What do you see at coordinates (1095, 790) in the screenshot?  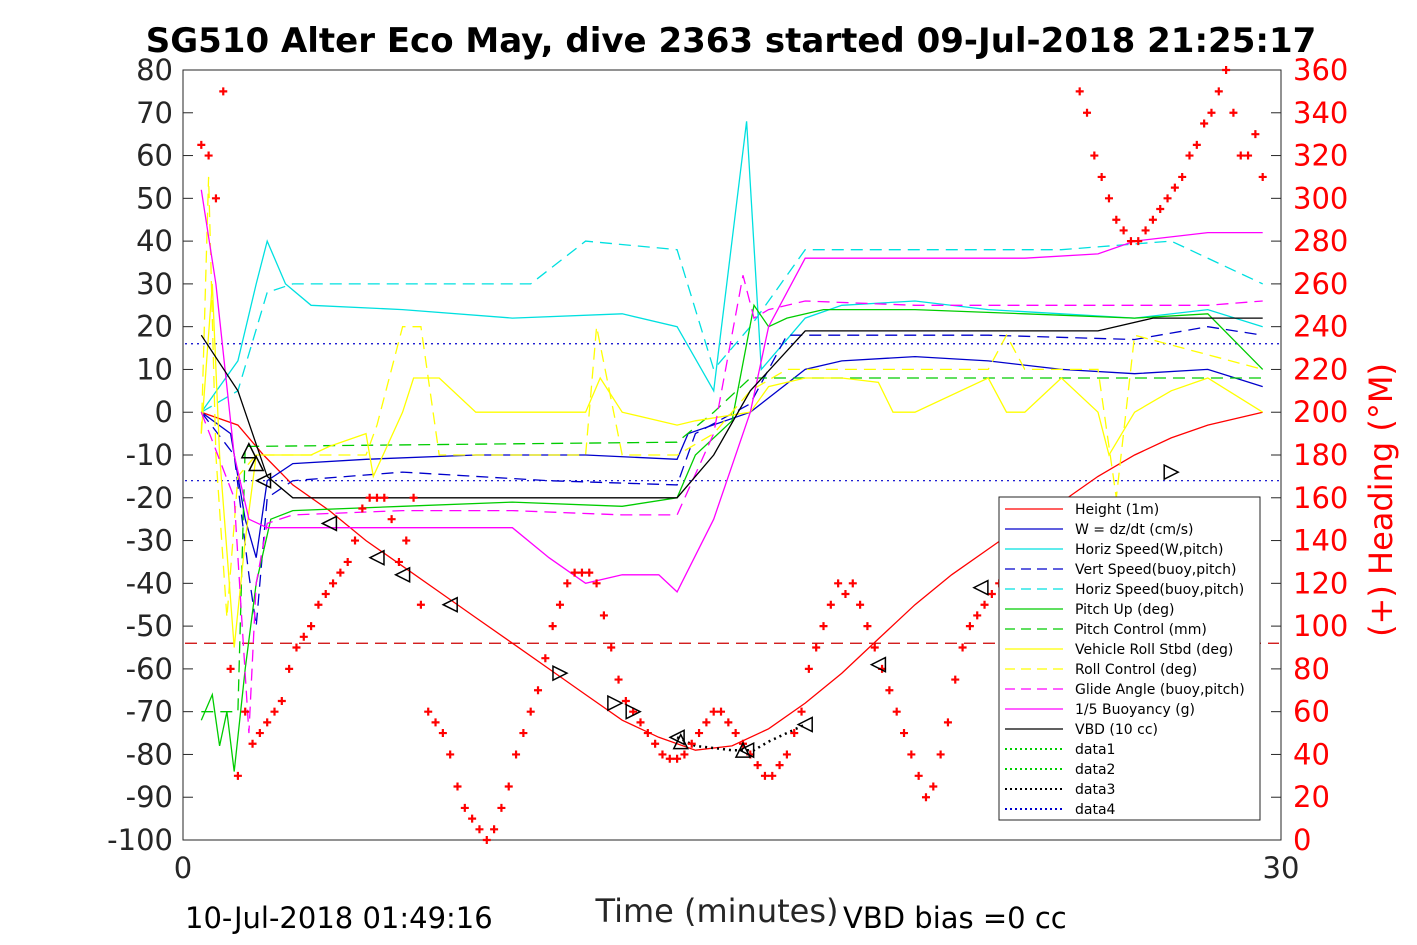 I see `legend-entry: data3` at bounding box center [1095, 790].